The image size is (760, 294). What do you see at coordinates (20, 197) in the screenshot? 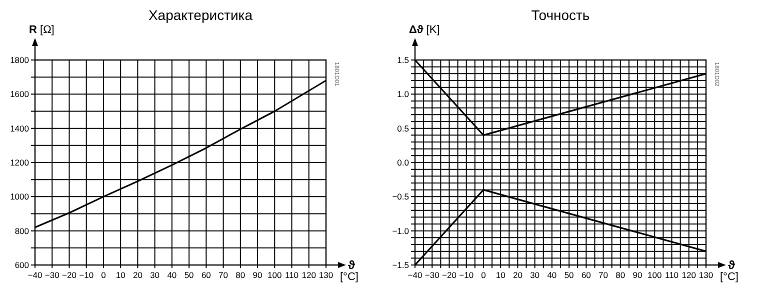
I see `y-tick-label: 1000` at bounding box center [20, 197].